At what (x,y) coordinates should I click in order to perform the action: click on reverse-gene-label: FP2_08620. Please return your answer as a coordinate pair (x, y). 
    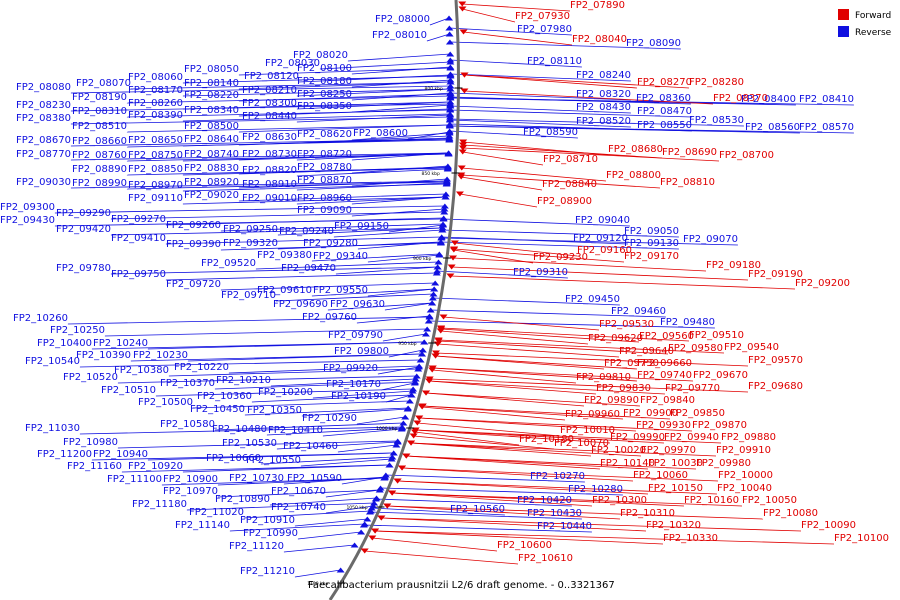
    Looking at the image, I should click on (324, 134).